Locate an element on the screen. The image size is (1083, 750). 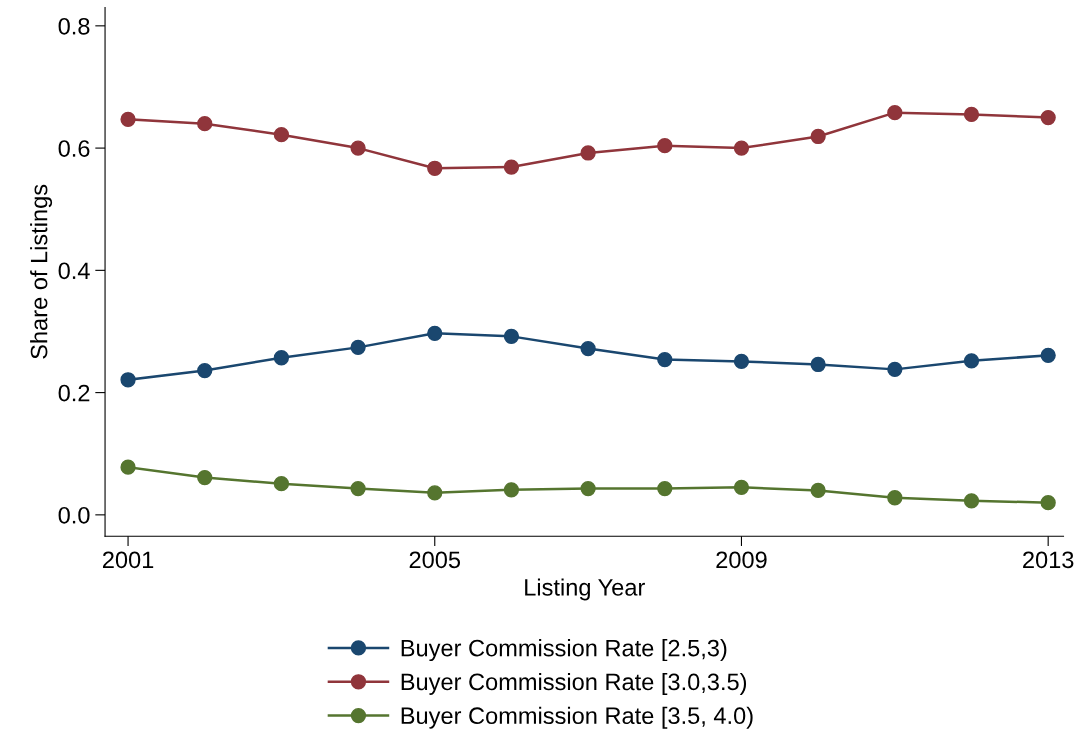
y-tick-label: 0.6 is located at coordinates (74, 148).